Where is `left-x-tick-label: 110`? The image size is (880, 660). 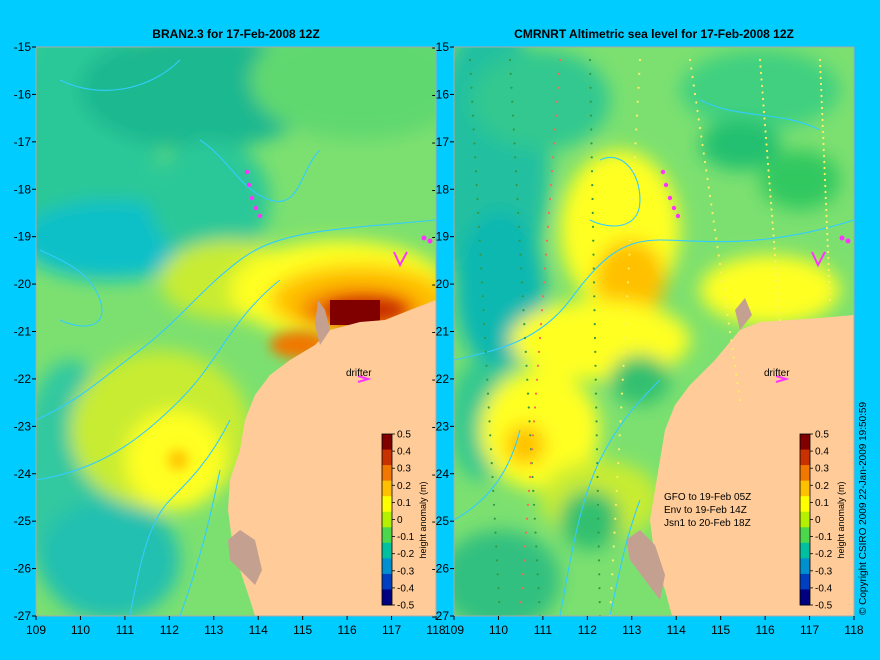
left-x-tick-label: 110 is located at coordinates (80, 630).